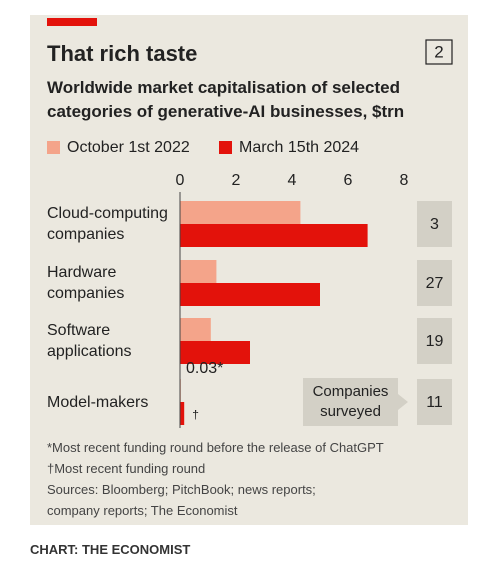 The image size is (490, 571). I want to click on chart-number-box, so click(439, 52).